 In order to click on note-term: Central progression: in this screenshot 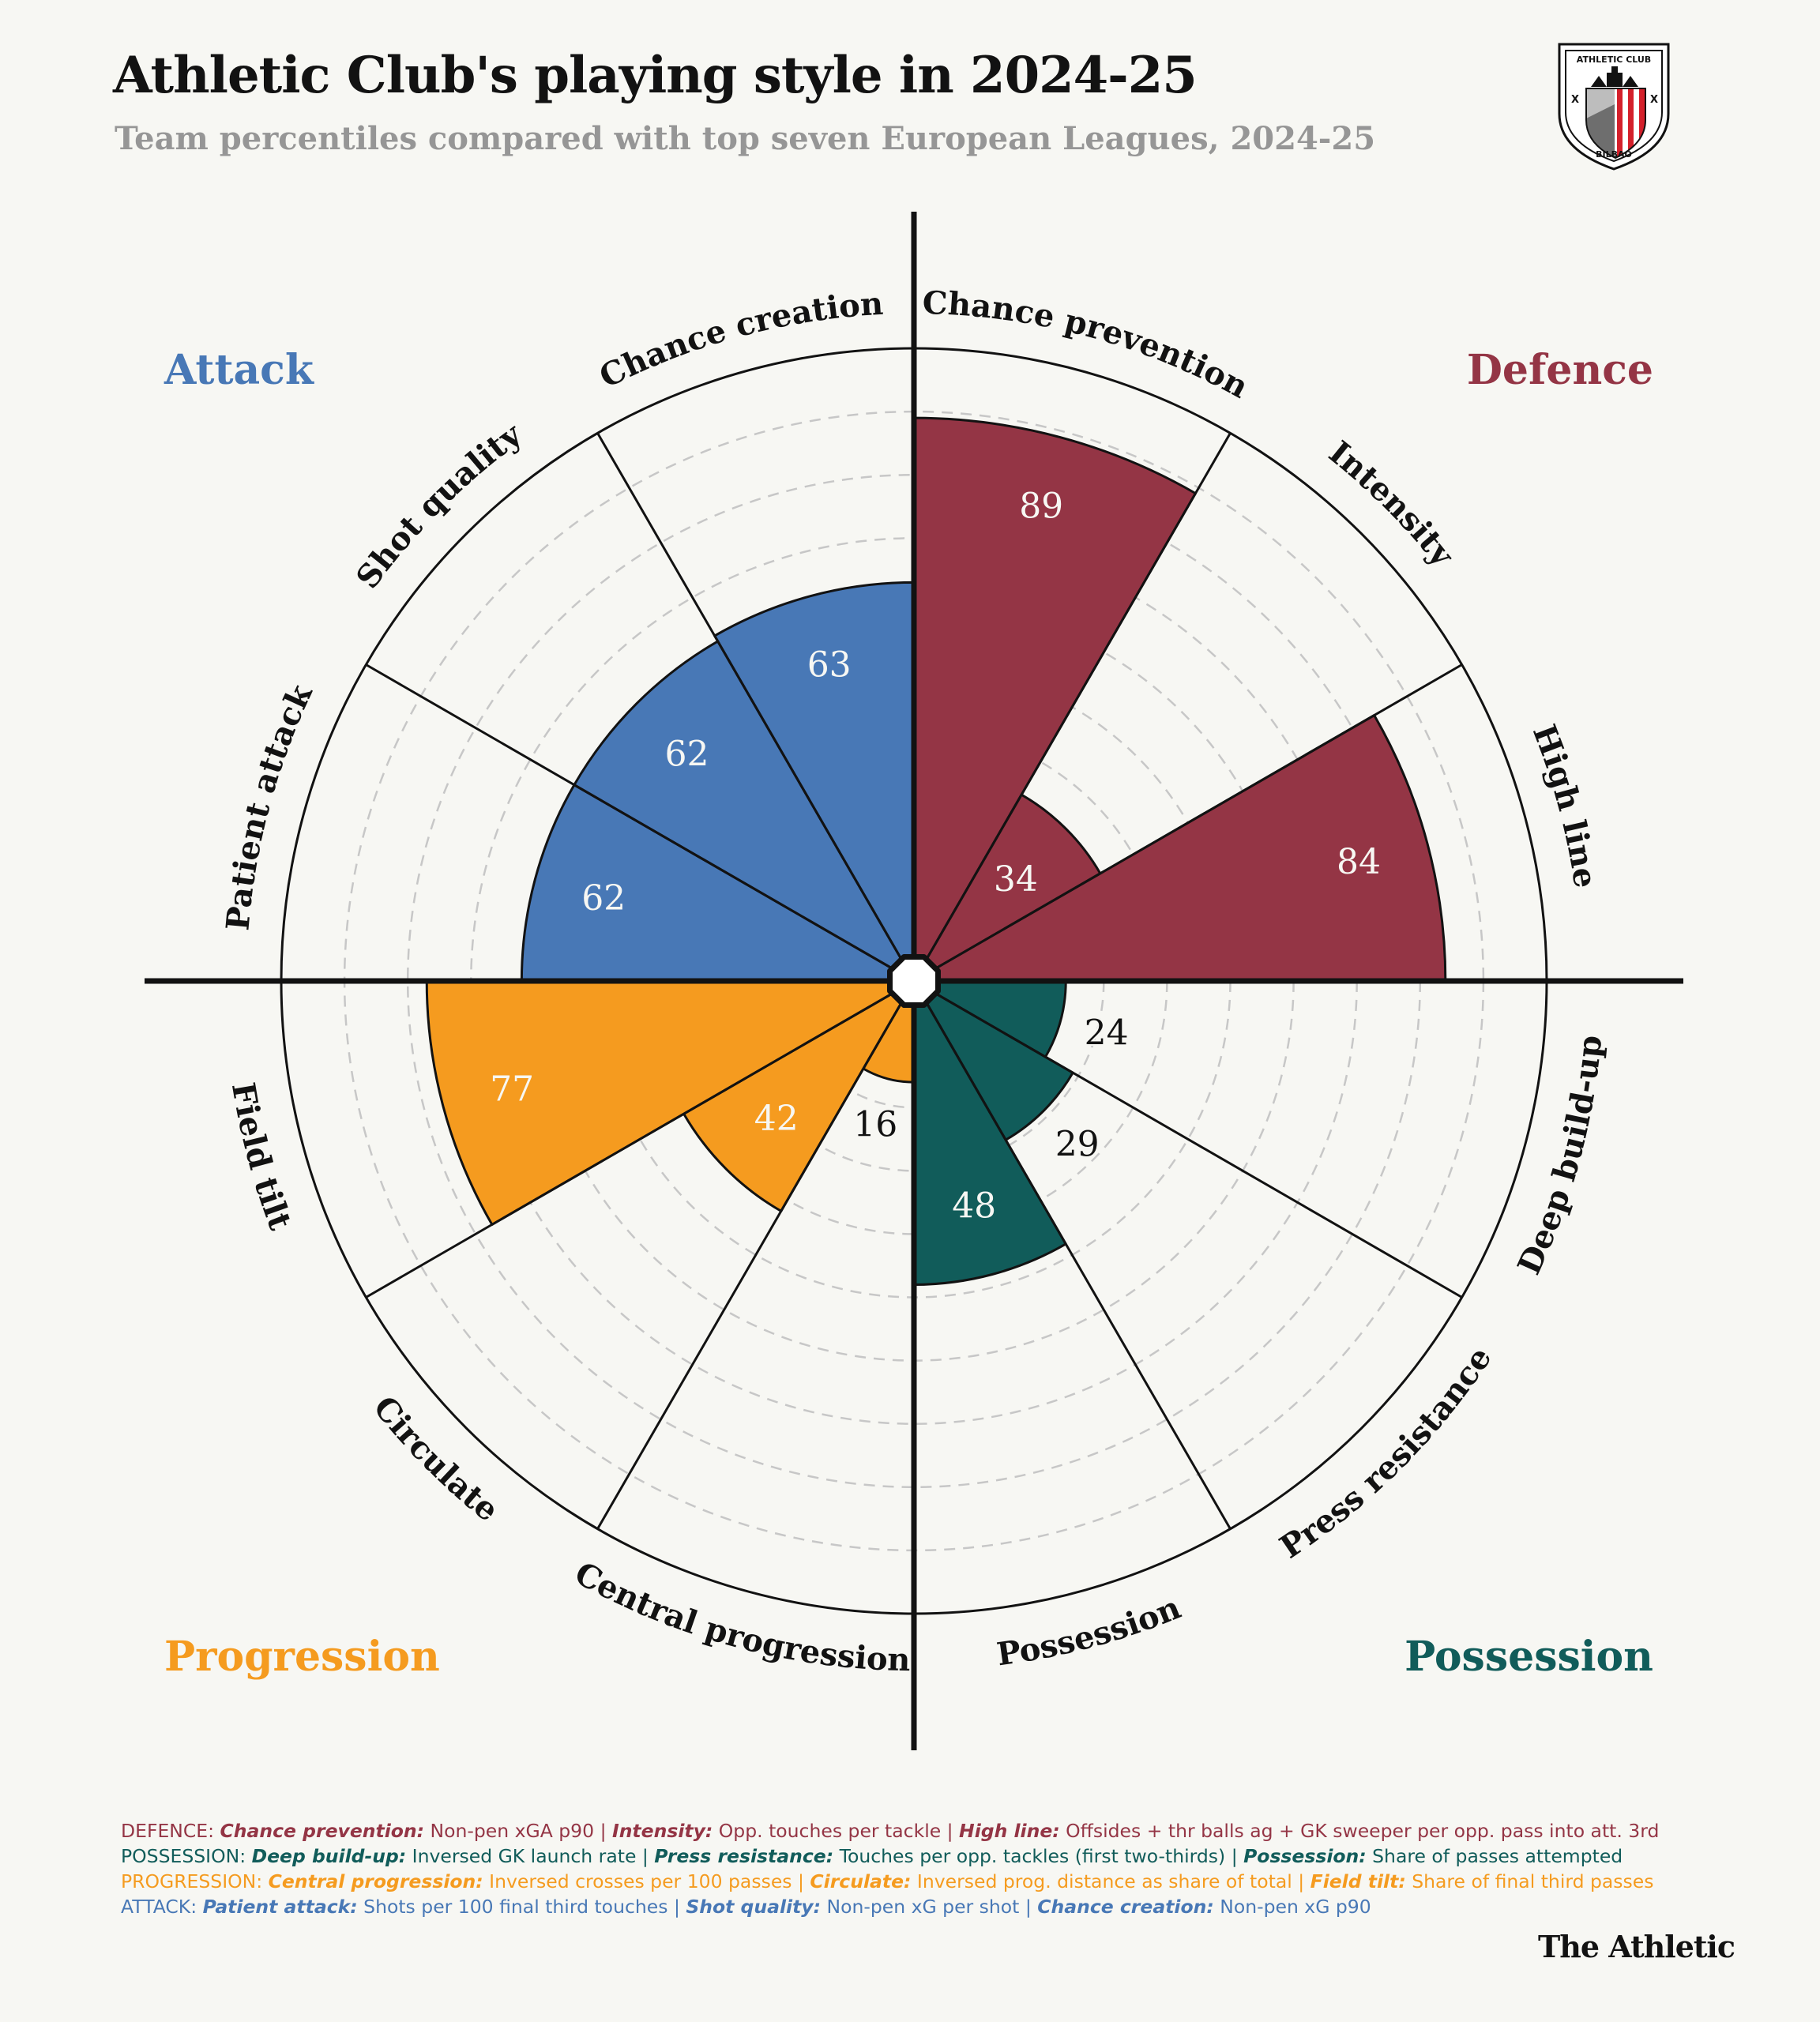, I will do `click(375, 1881)`.